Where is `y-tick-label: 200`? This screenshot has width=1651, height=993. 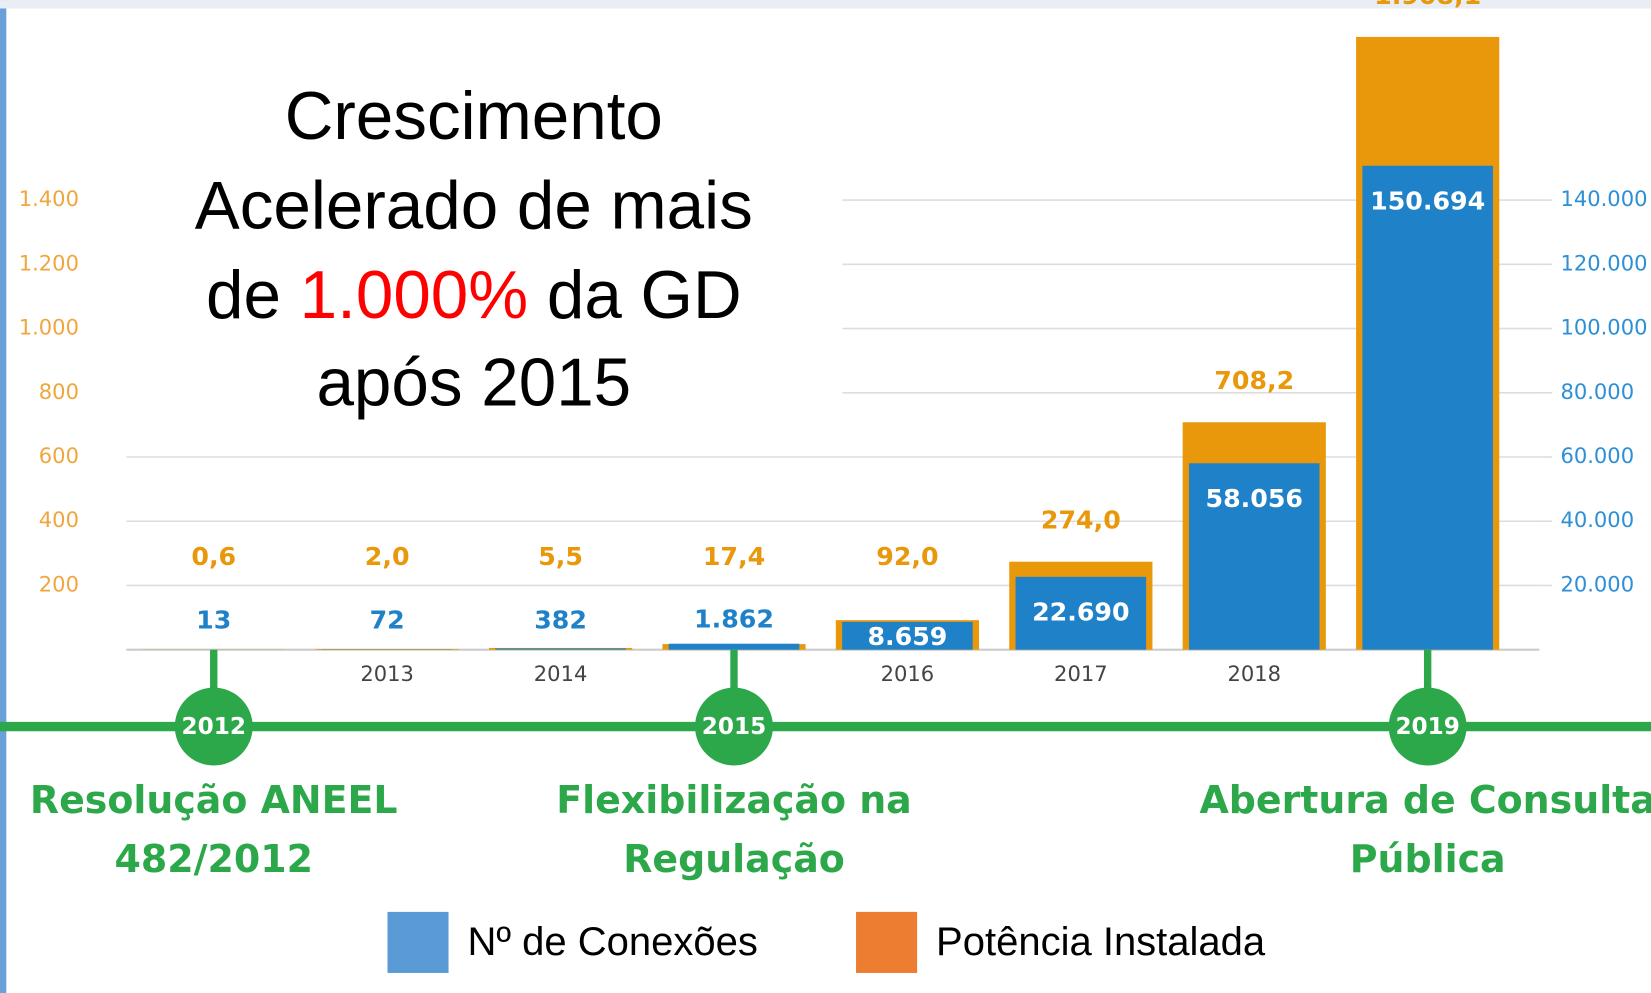 y-tick-label: 200 is located at coordinates (59, 583).